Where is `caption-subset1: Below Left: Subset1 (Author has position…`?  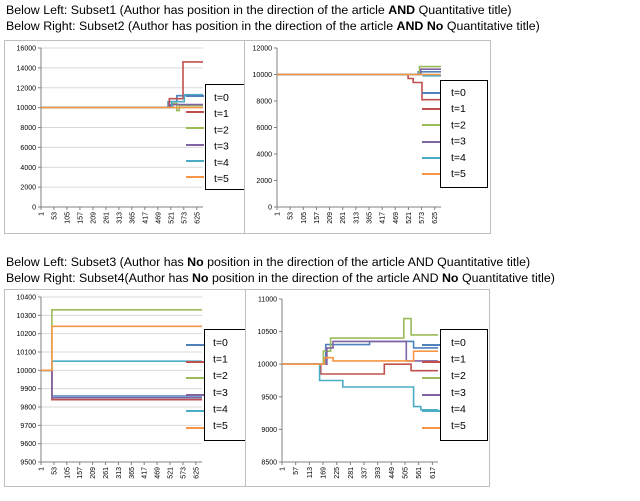 caption-subset1: Below Left: Subset1 (Author has position… is located at coordinates (259, 10).